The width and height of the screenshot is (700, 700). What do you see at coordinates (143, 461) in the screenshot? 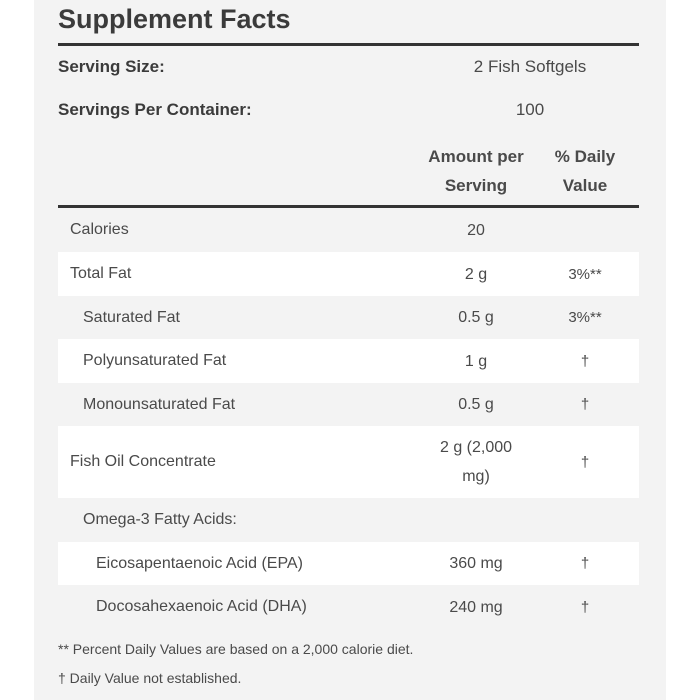
I see `nutrient-name: Fish Oil Concentrate` at bounding box center [143, 461].